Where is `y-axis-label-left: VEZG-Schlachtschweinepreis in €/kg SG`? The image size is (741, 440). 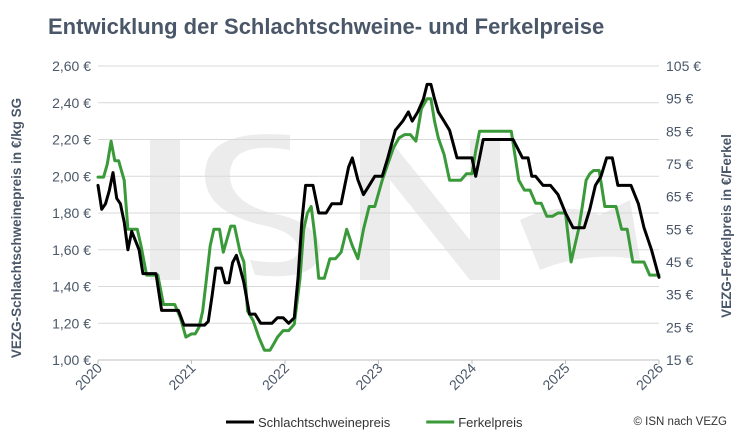
y-axis-label-left: VEZG-Schlachtschweinepreis in €/kg SG is located at coordinates (16, 228).